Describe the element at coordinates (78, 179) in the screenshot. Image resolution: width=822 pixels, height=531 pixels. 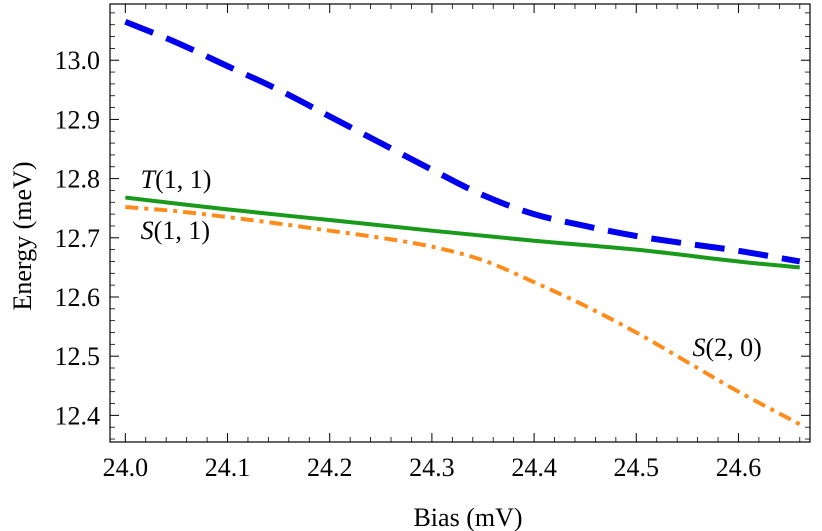
I see `y-tick-label: 12.8` at that location.